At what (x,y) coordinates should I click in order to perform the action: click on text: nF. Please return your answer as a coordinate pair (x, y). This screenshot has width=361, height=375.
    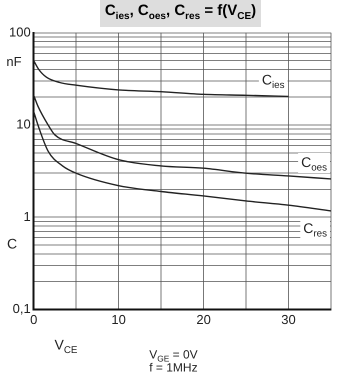
    Looking at the image, I should click on (14, 61).